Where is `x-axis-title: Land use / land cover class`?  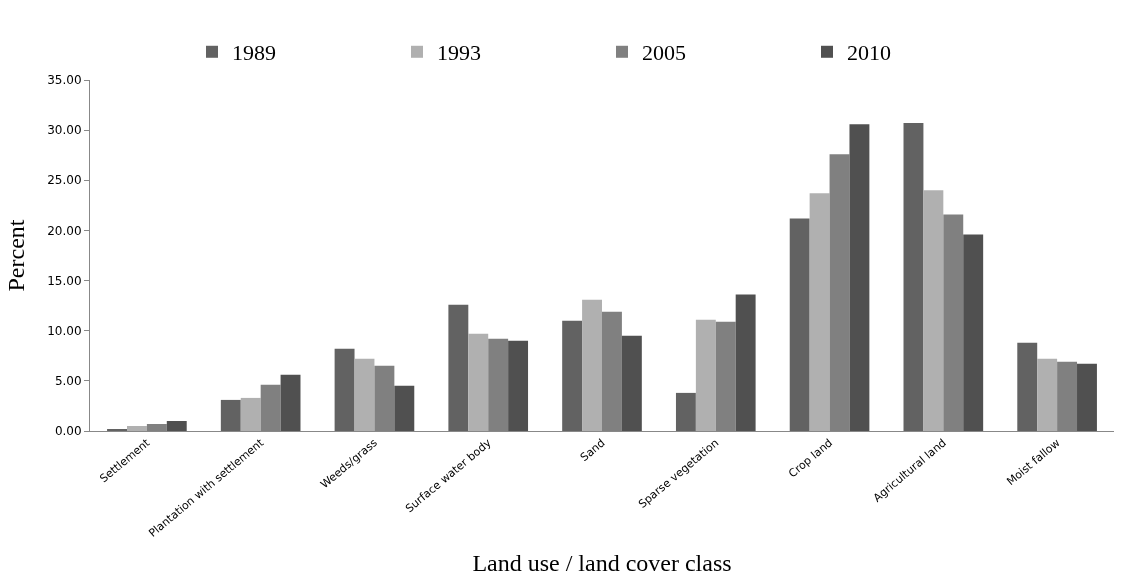
x-axis-title: Land use / land cover class is located at coordinates (602, 563).